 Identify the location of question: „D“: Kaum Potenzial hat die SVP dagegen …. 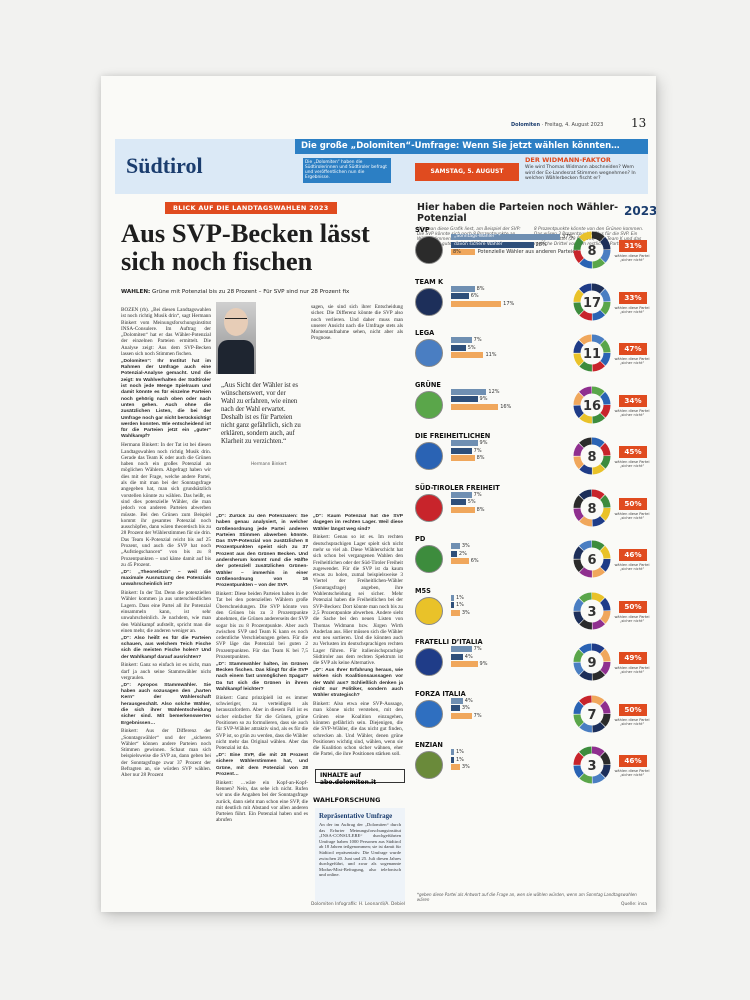
(358, 523).